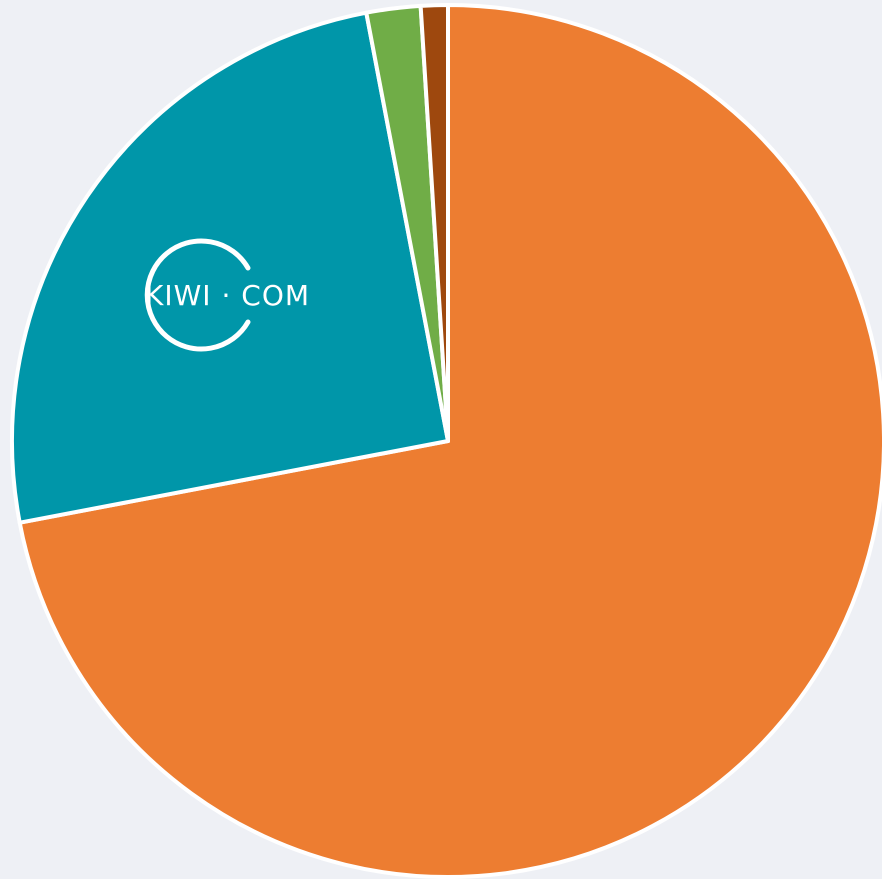 The width and height of the screenshot is (882, 879). What do you see at coordinates (434, 223) in the screenshot?
I see `pie-slice` at bounding box center [434, 223].